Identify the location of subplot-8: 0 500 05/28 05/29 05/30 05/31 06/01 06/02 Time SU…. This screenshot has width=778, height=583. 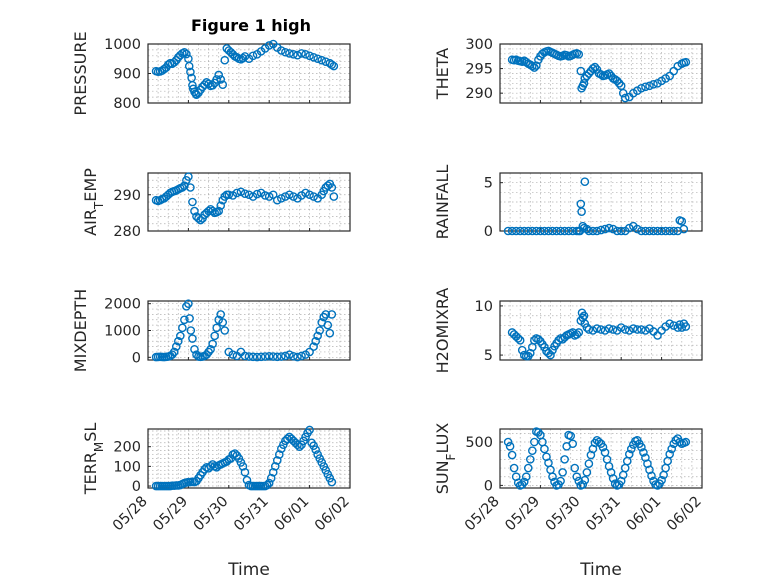
(569, 501).